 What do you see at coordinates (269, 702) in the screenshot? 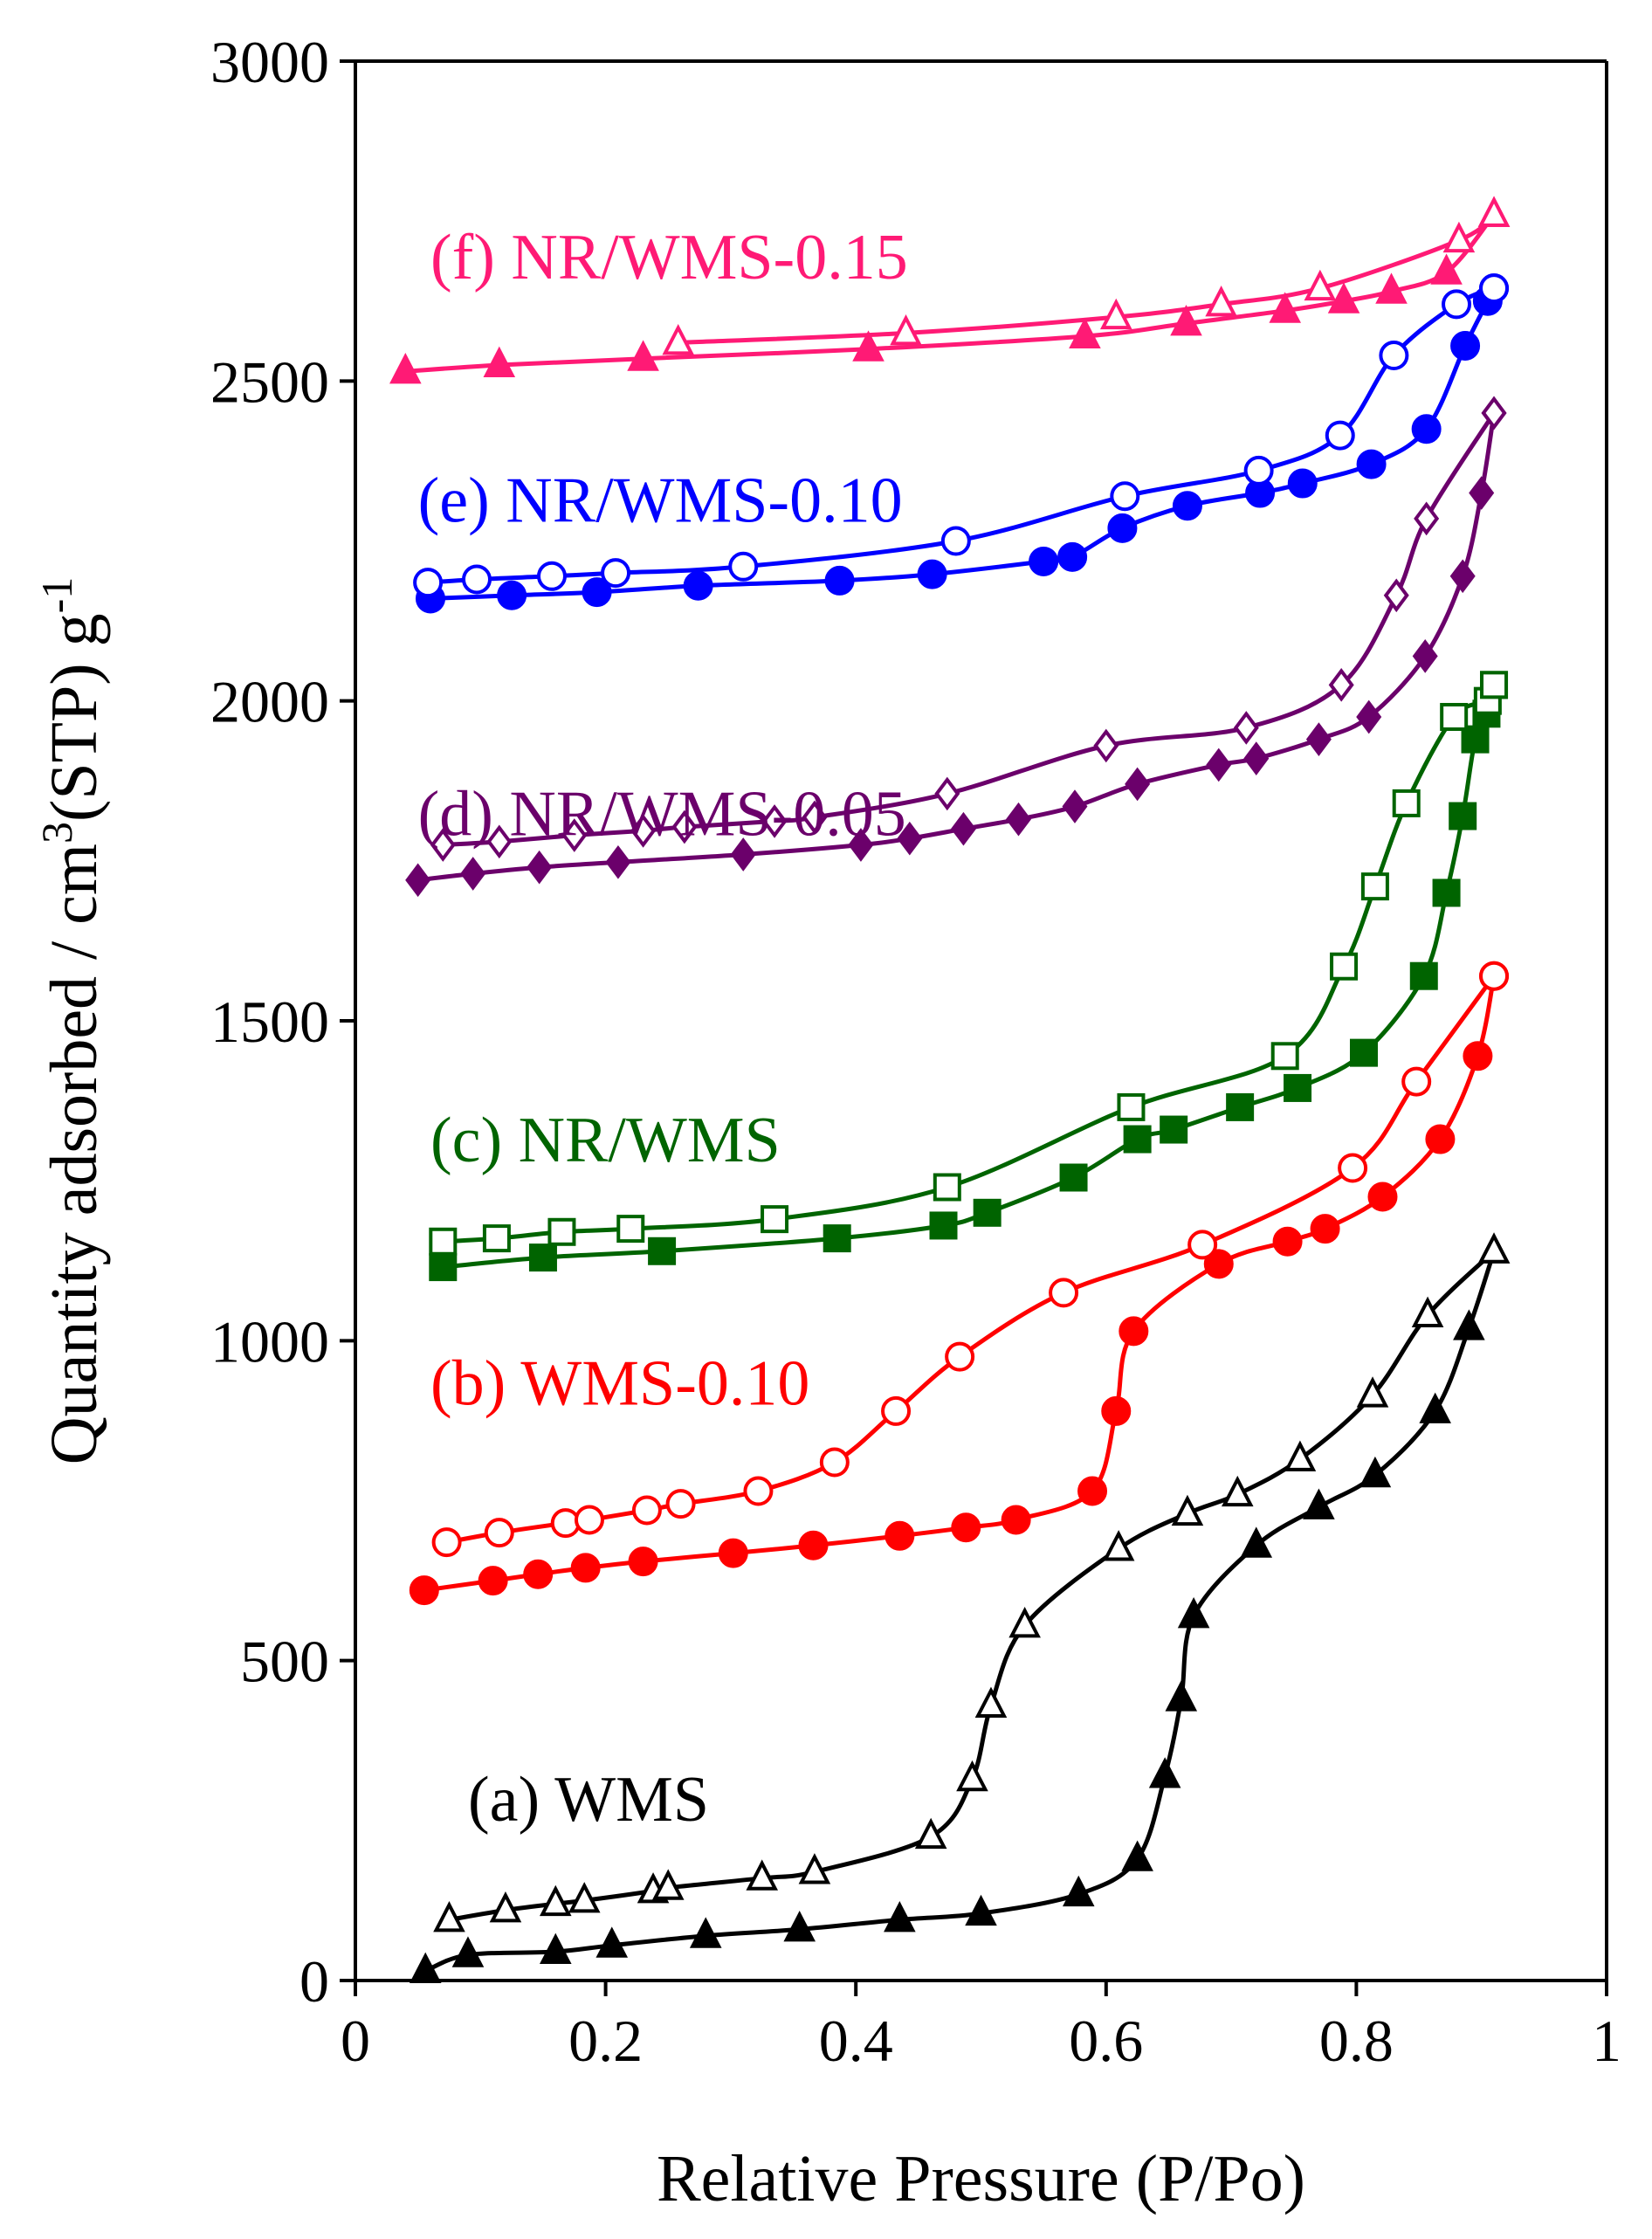
I see `y-tick-label: 2000` at bounding box center [269, 702].